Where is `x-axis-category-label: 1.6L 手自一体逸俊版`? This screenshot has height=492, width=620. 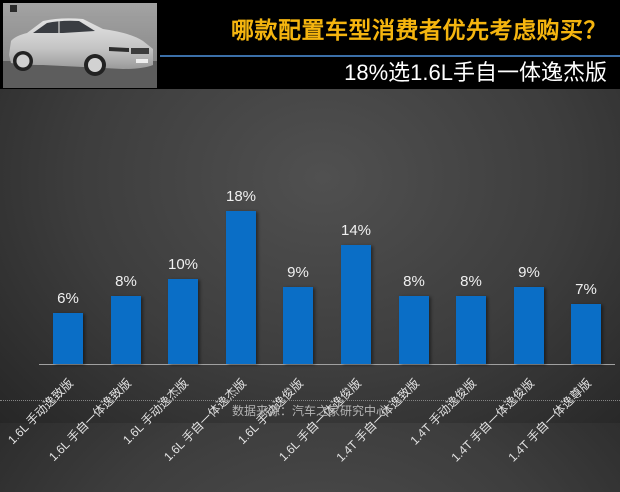 x-axis-category-label: 1.6L 手自一体逸俊版 is located at coordinates (320, 420).